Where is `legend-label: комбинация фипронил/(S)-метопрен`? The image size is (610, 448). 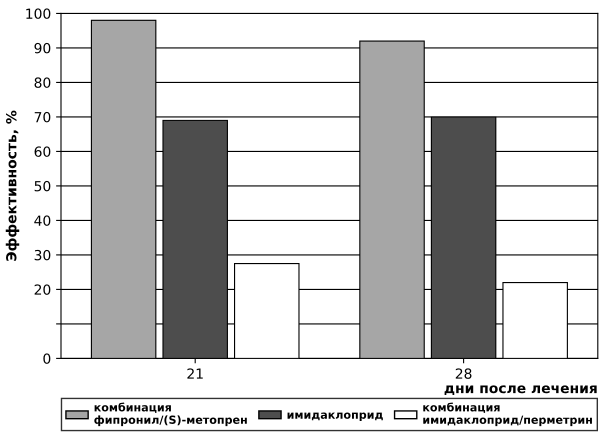 legend-label: комбинация фипронил/(S)-метопрен is located at coordinates (170, 414).